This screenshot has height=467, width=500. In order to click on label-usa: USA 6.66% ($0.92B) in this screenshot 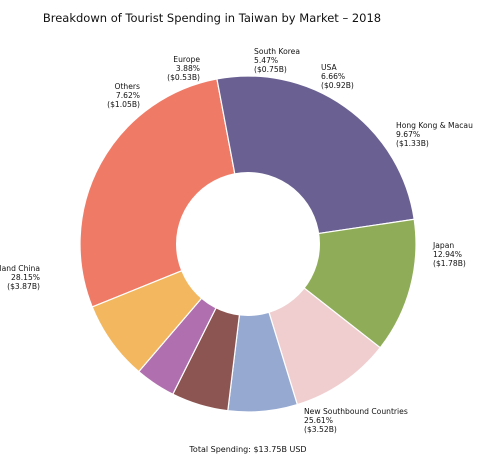, I will do `click(337, 76)`.